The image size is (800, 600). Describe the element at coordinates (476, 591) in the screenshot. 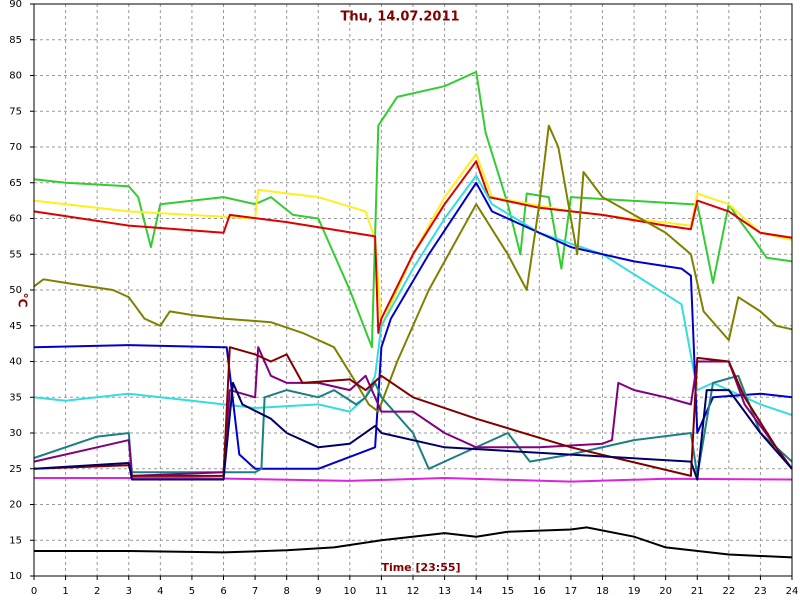

I see `x-tick-label: 14` at that location.